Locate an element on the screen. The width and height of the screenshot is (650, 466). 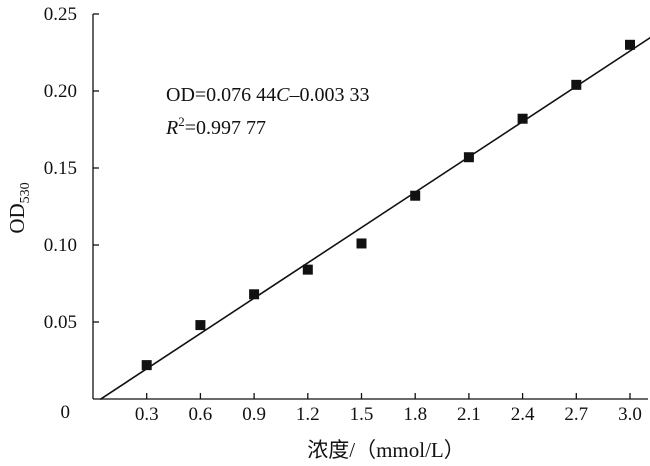
x-tick-label: 2.1 is located at coordinates (469, 414).